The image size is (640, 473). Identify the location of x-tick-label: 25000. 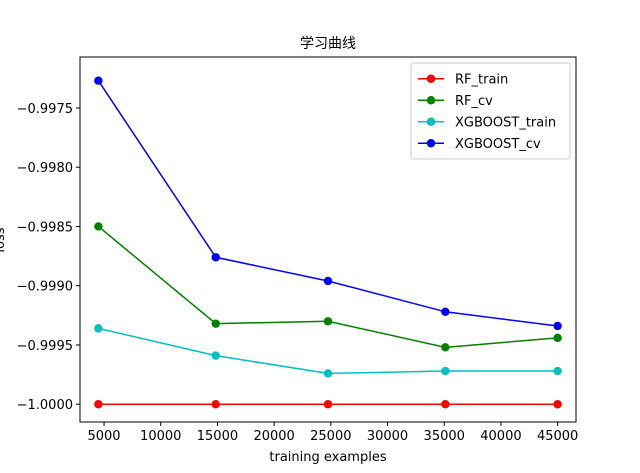
(330, 436).